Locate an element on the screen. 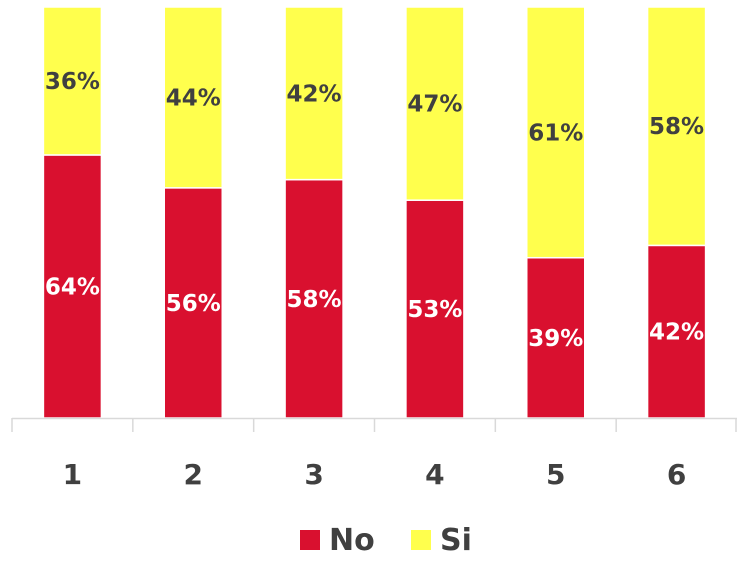 This screenshot has width=737, height=565. x-axis: 1 2 3 4 5 6 is located at coordinates (374, 454).